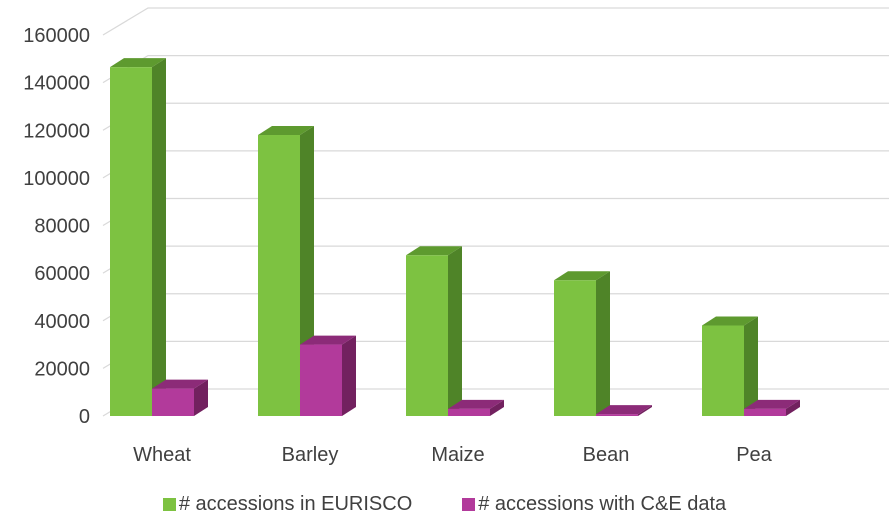 This screenshot has height=522, width=889. I want to click on y-tick-label: 140000, so click(56, 84).